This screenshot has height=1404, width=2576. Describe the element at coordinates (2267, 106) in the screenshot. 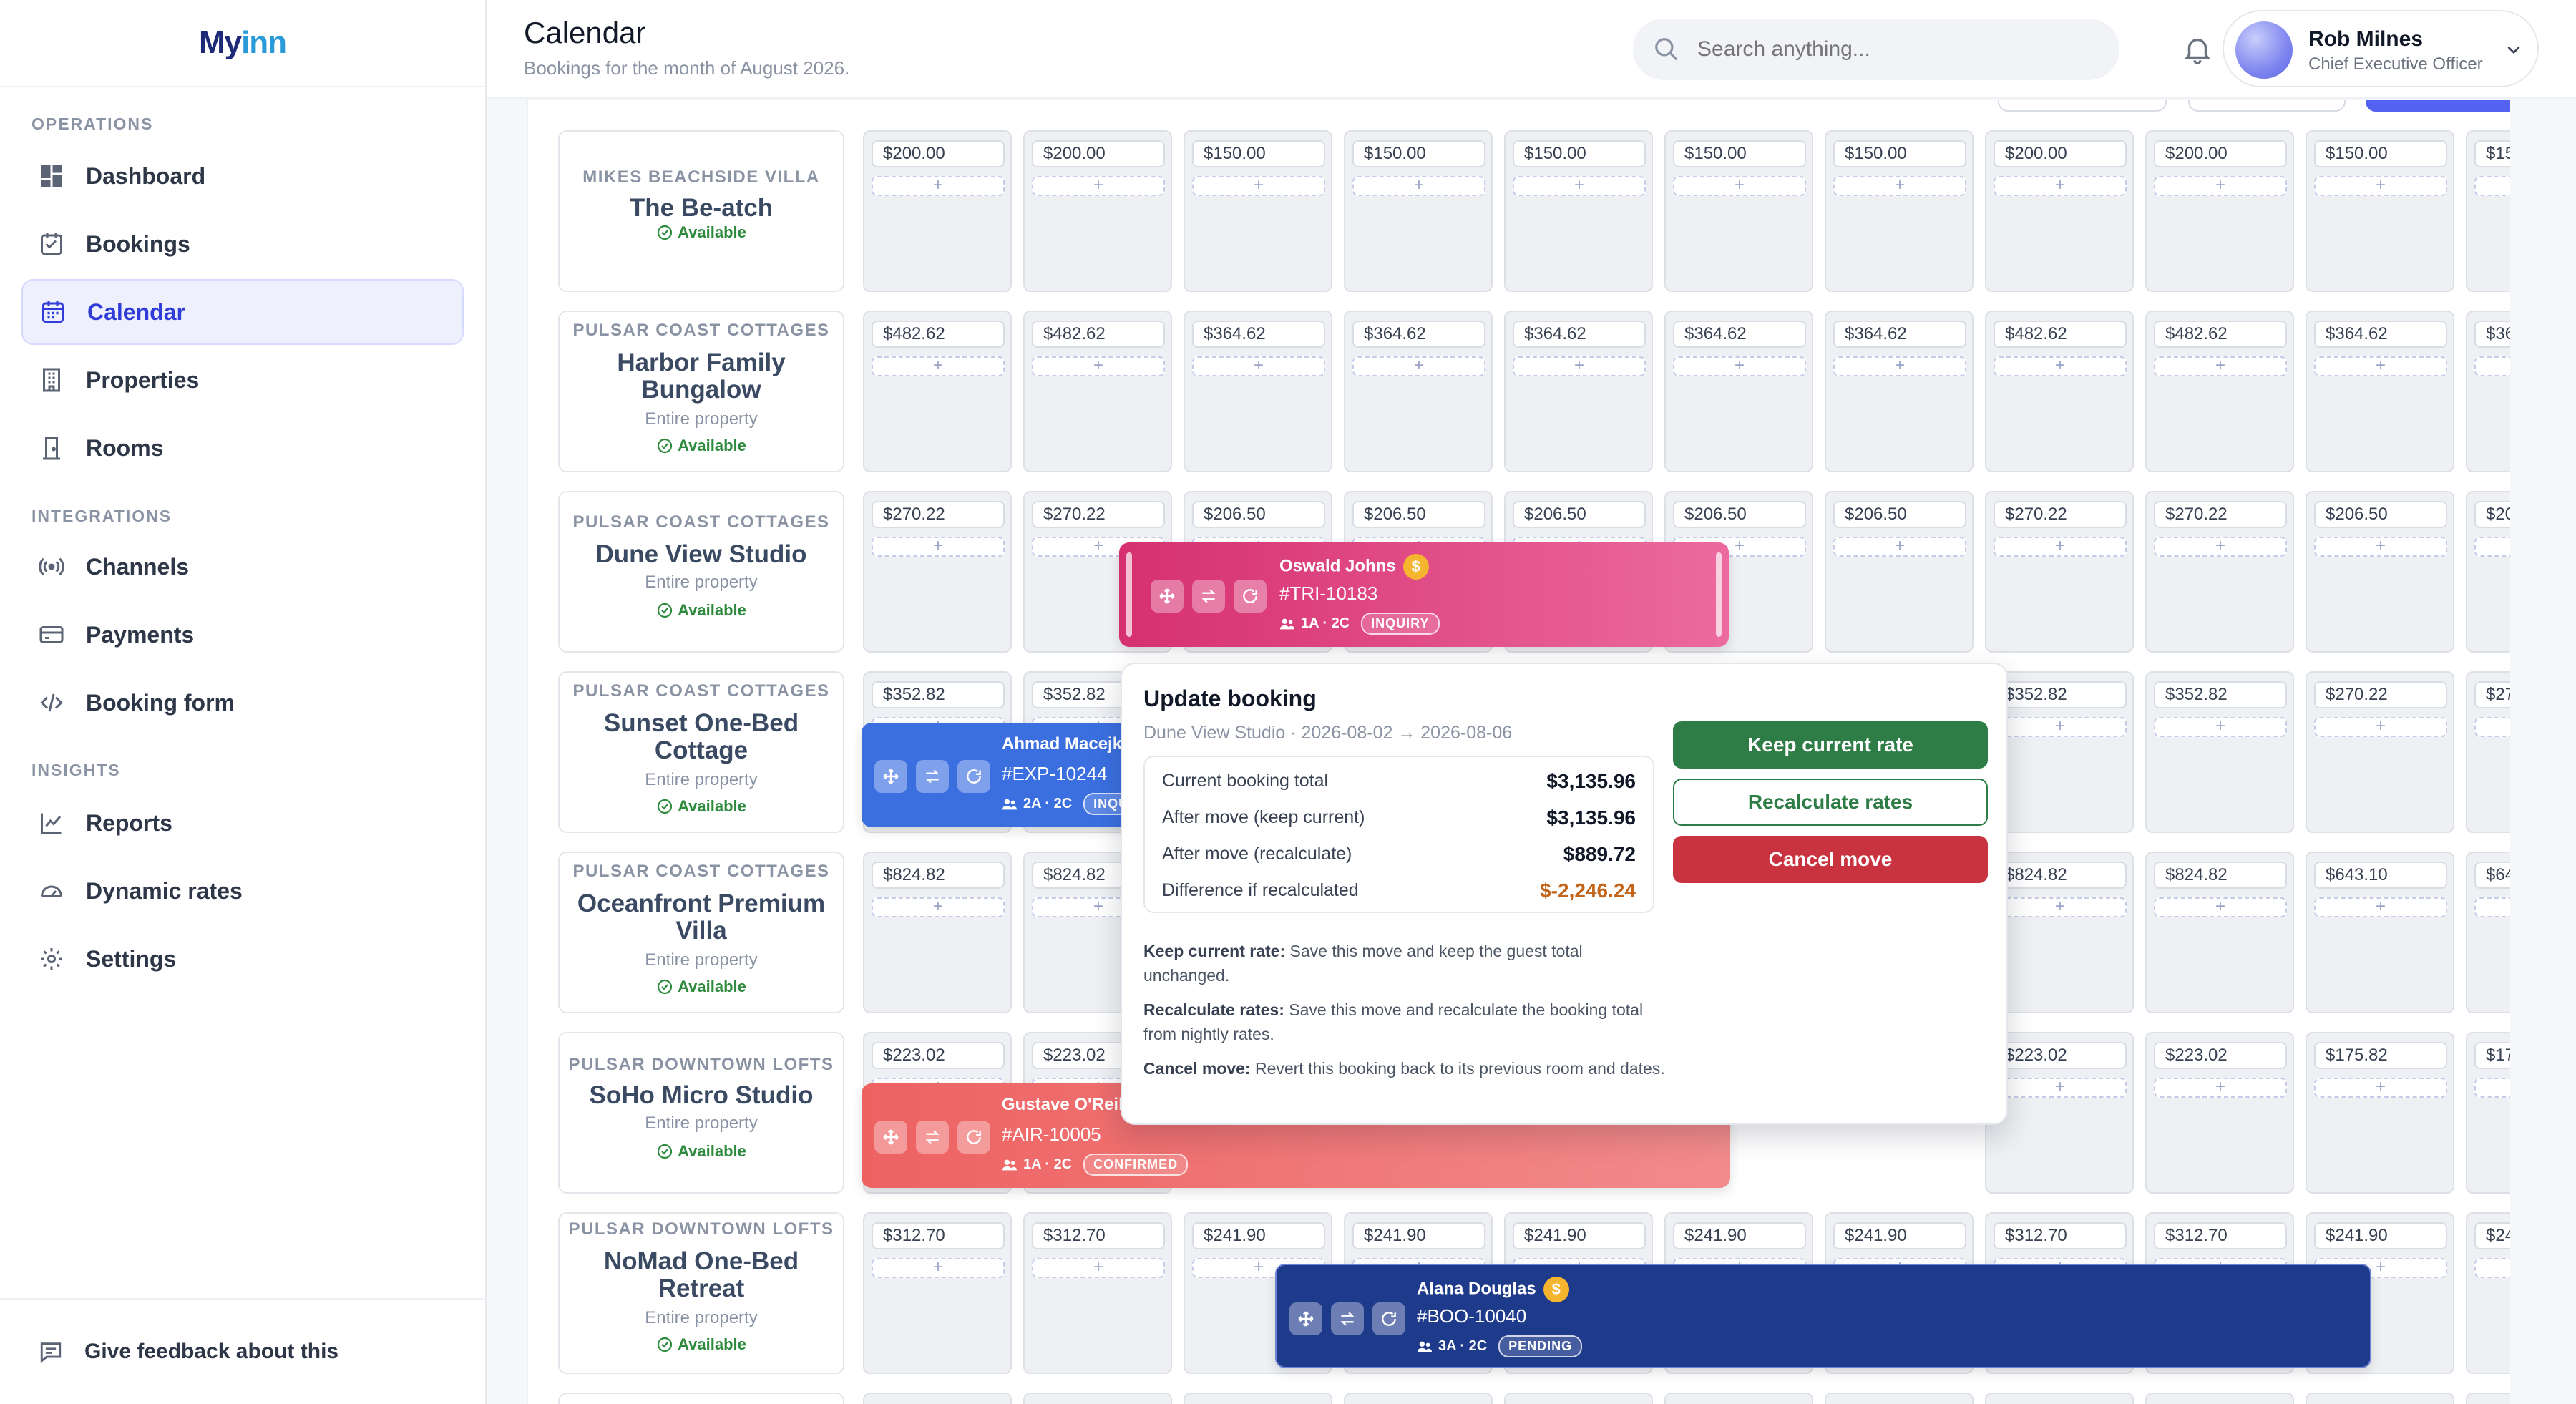

I see `toolbar-button` at that location.